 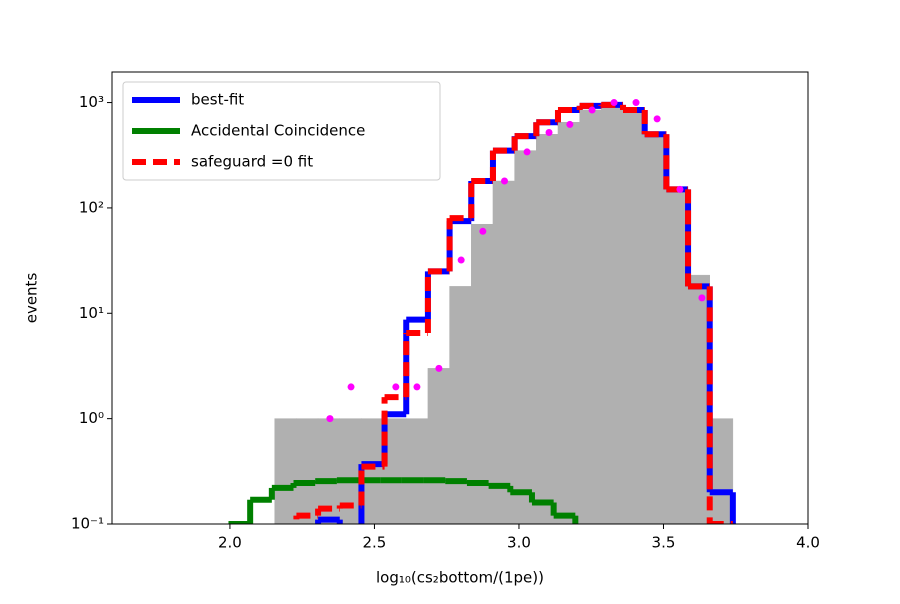 I want to click on y-tick-label: 10⁻¹, so click(x=87, y=524).